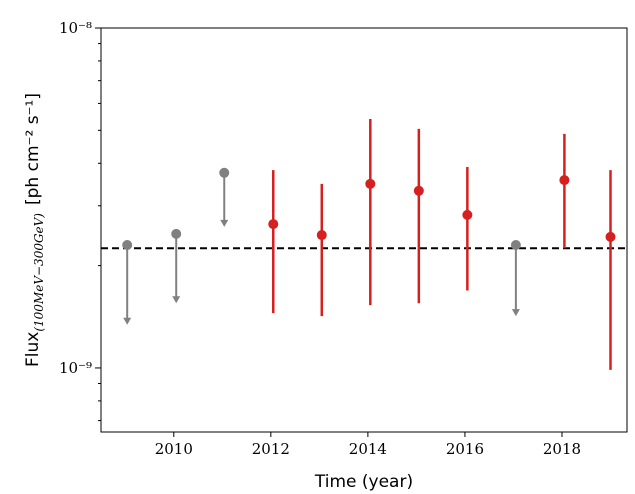  I want to click on y-tick-label: 10⁻⁸, so click(75, 28).